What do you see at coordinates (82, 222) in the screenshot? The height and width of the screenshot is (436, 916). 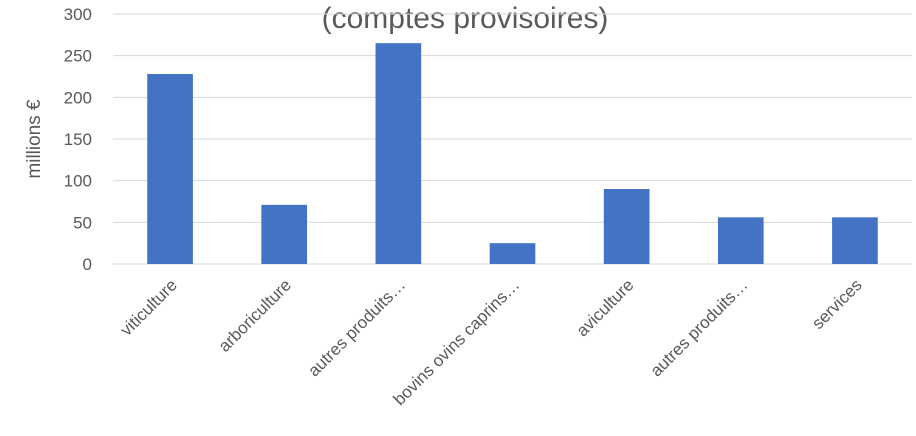 I see `y-tick-label: 50` at bounding box center [82, 222].